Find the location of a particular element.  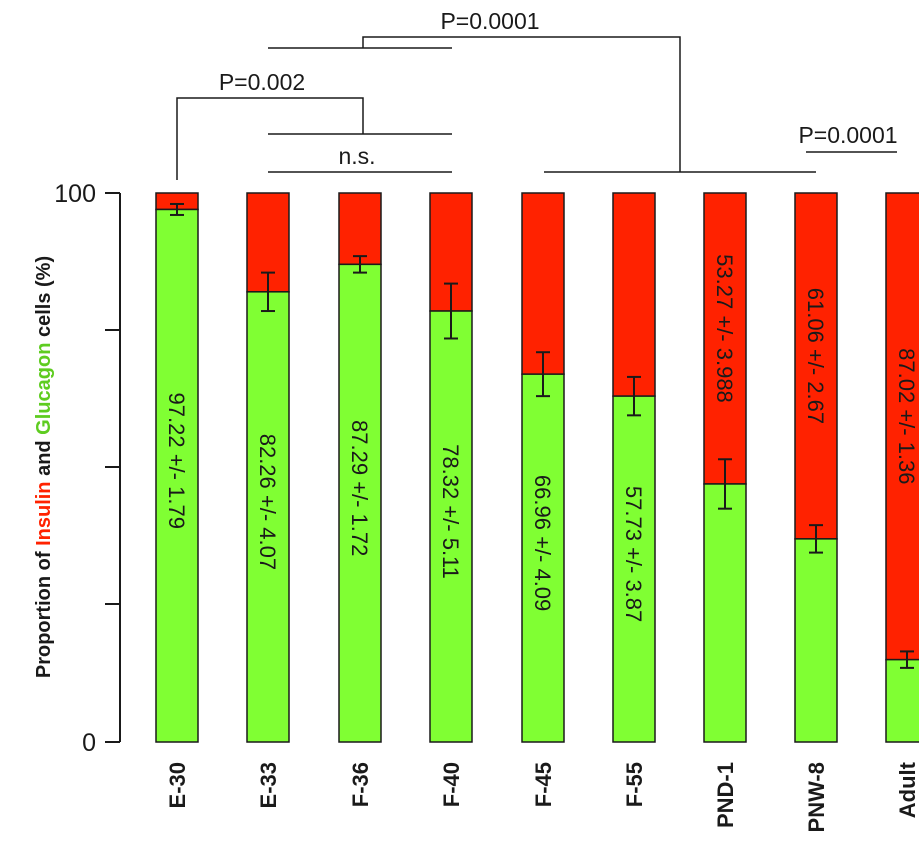

y-axis is located at coordinates (112, 467).